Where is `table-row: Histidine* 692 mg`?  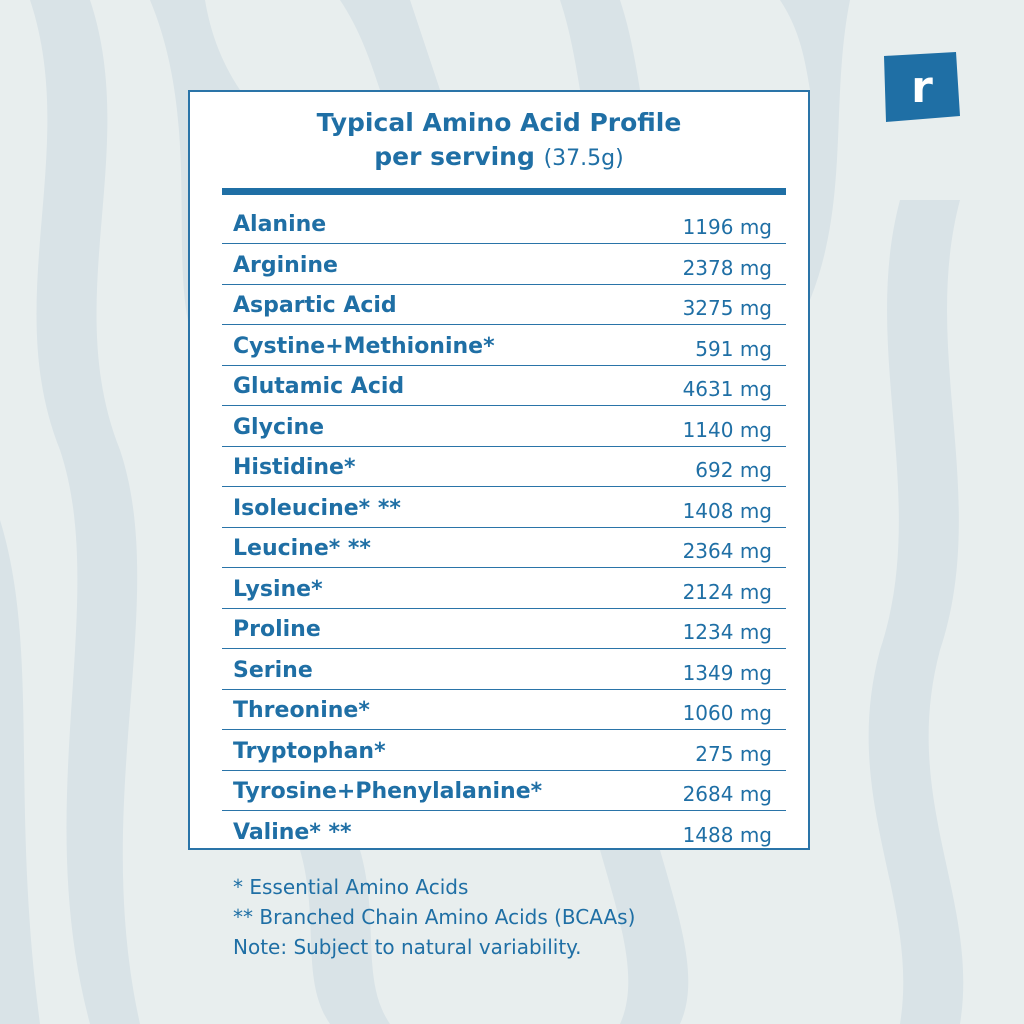 table-row: Histidine* 692 mg is located at coordinates (504, 467).